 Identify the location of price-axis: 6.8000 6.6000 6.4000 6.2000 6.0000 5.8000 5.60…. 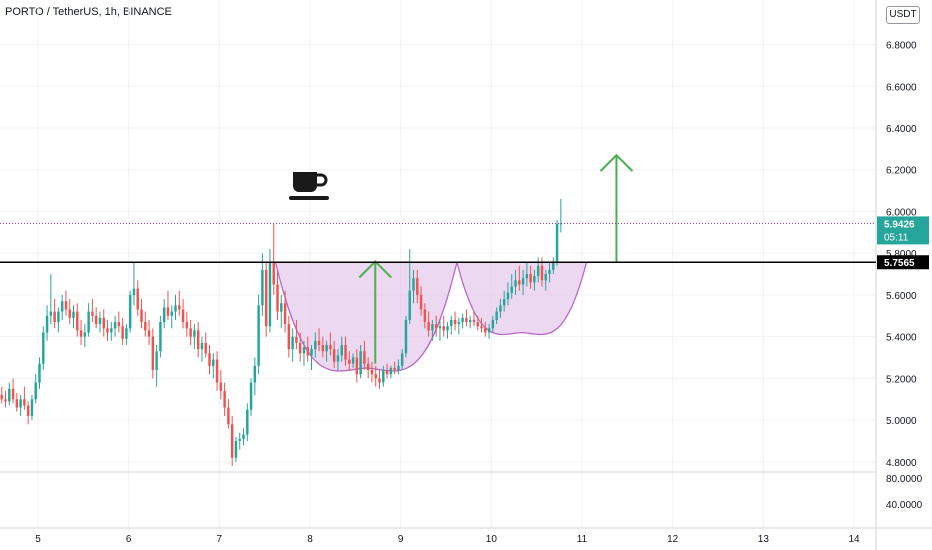
(903, 276).